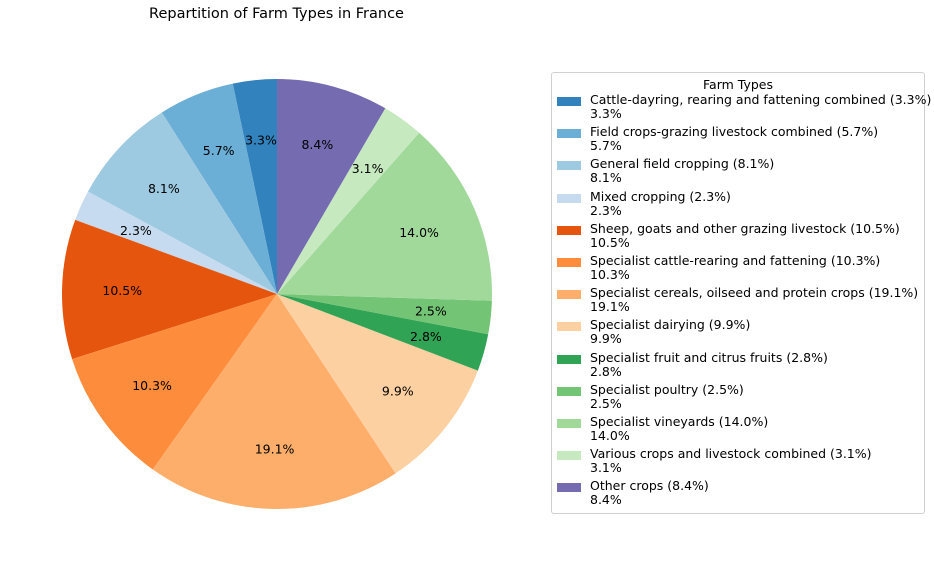 The width and height of the screenshot is (934, 571). Describe the element at coordinates (419, 232) in the screenshot. I see `pie-slice-label: 14.0%` at that location.